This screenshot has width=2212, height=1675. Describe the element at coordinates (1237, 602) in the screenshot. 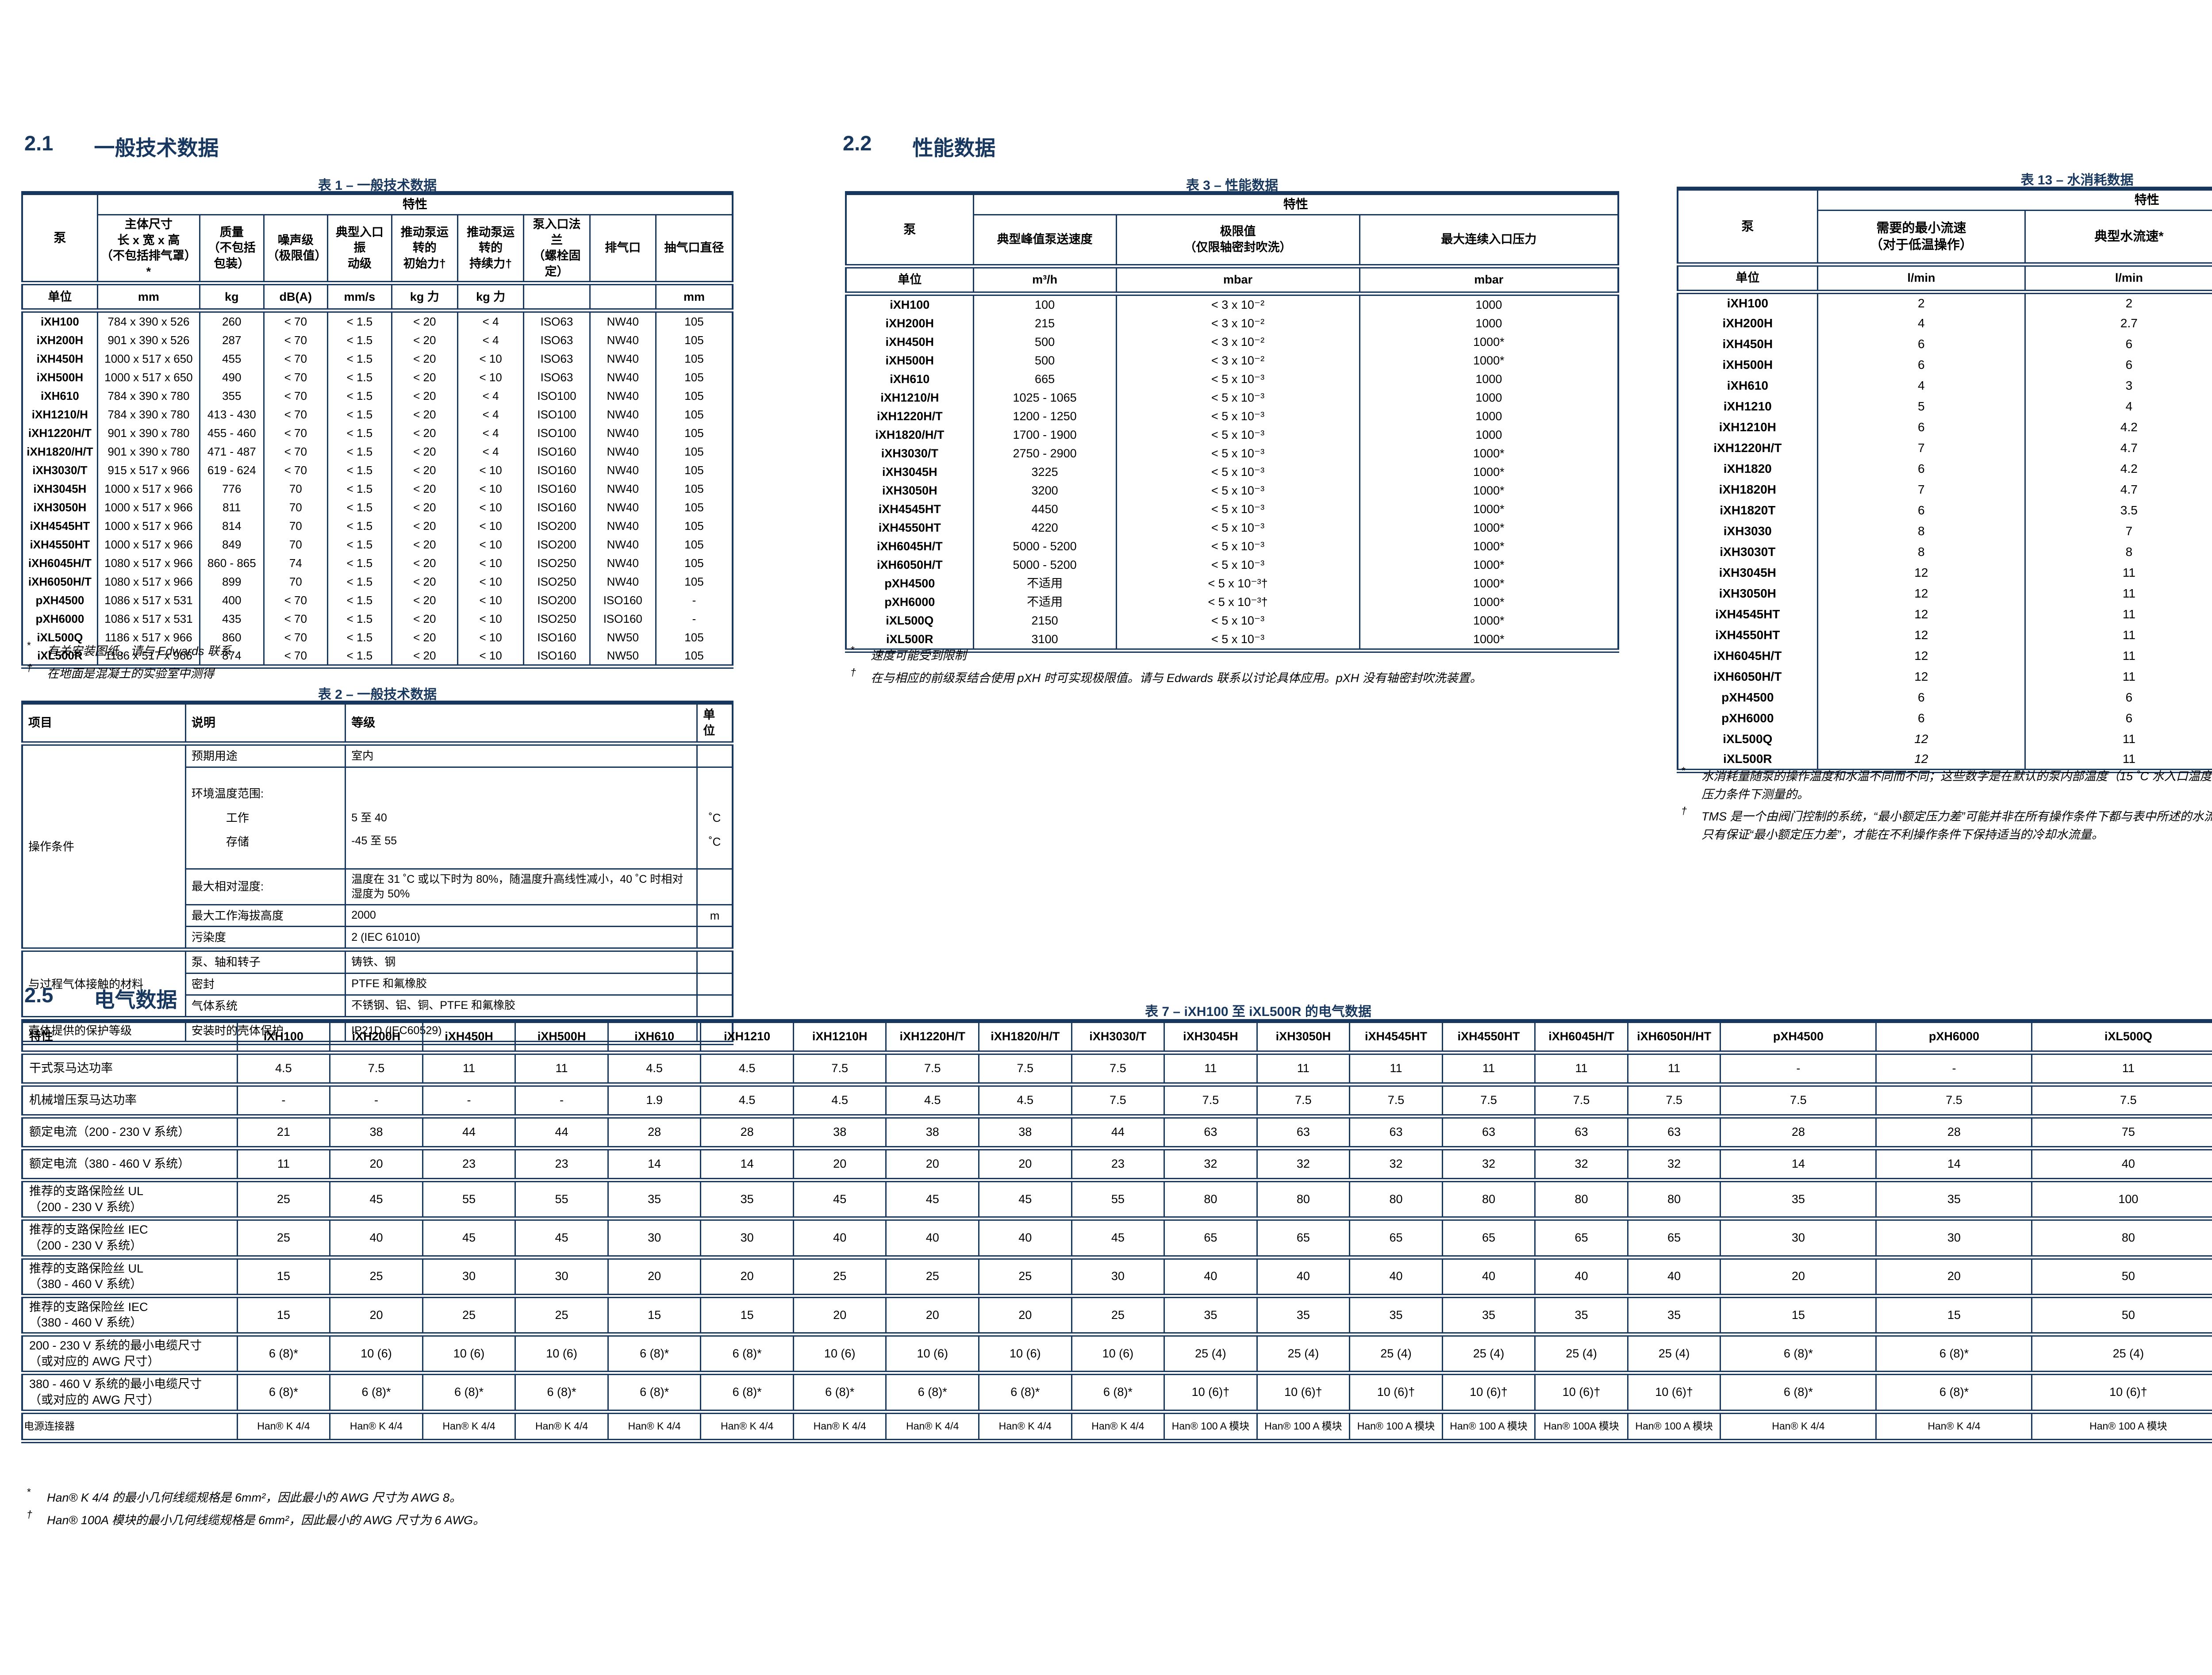

I see `table-cell: < 5 x 10⁻³†` at that location.